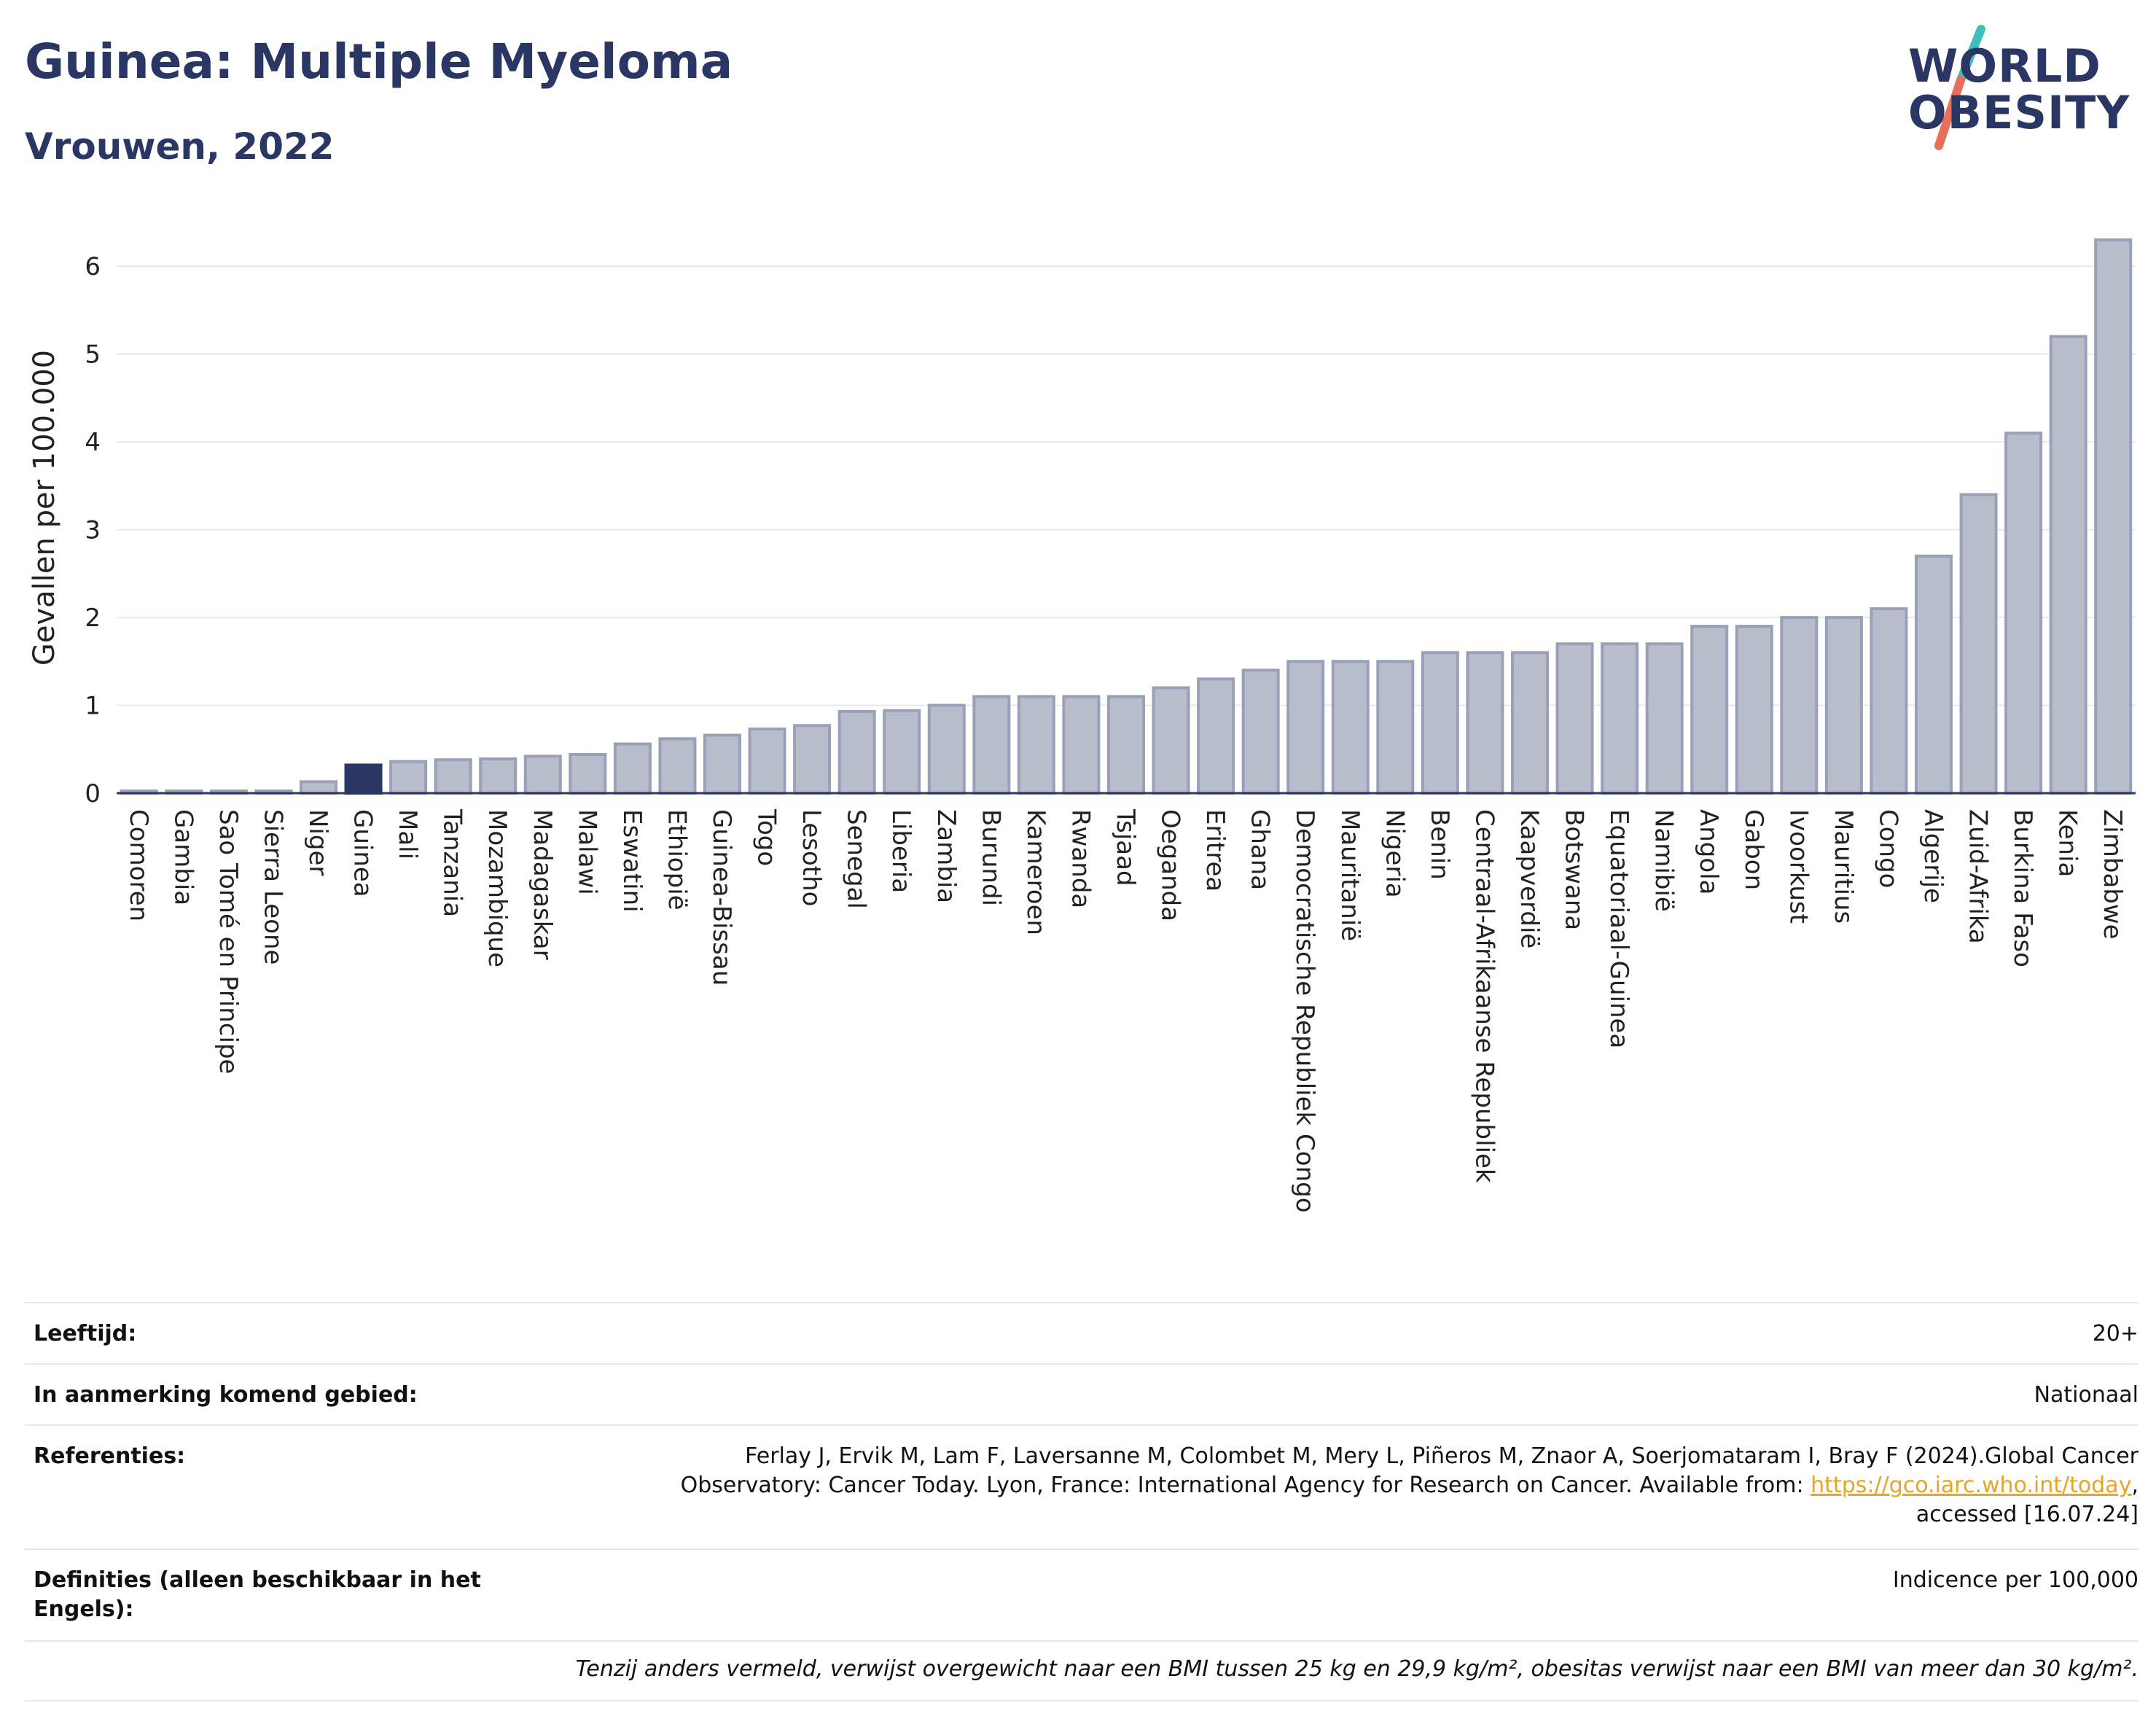  I want to click on x-category-label: Botswana, so click(1575, 869).